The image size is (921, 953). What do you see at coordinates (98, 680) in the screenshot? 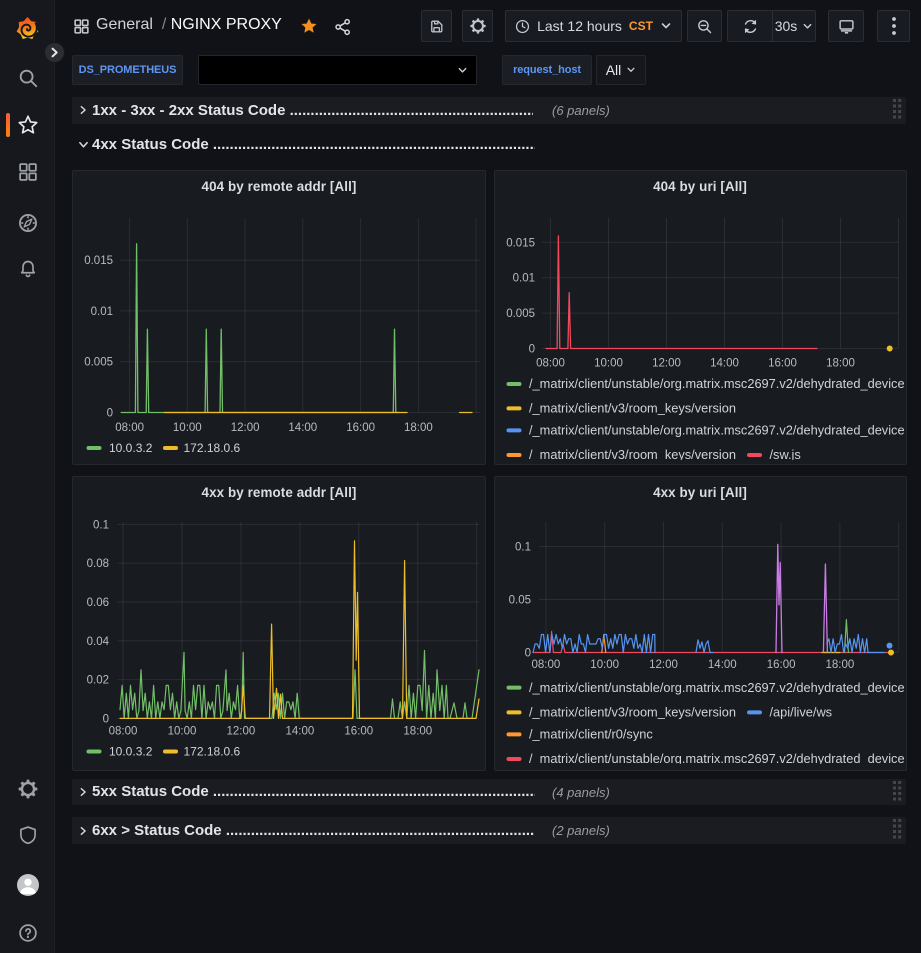
I see `svg-text: 0.02` at bounding box center [98, 680].